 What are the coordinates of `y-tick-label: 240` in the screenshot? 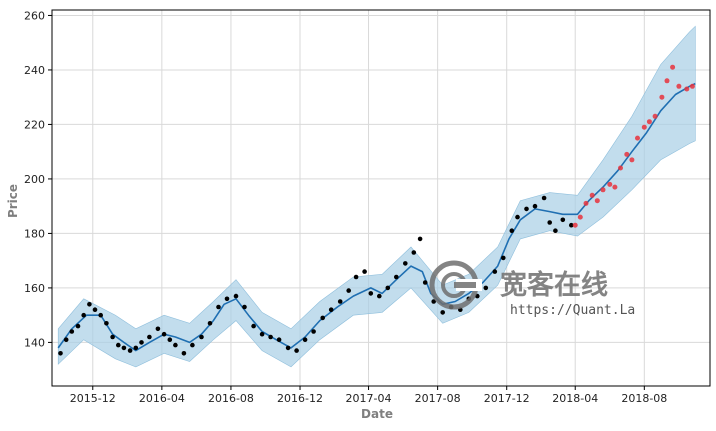 It's located at (34, 70).